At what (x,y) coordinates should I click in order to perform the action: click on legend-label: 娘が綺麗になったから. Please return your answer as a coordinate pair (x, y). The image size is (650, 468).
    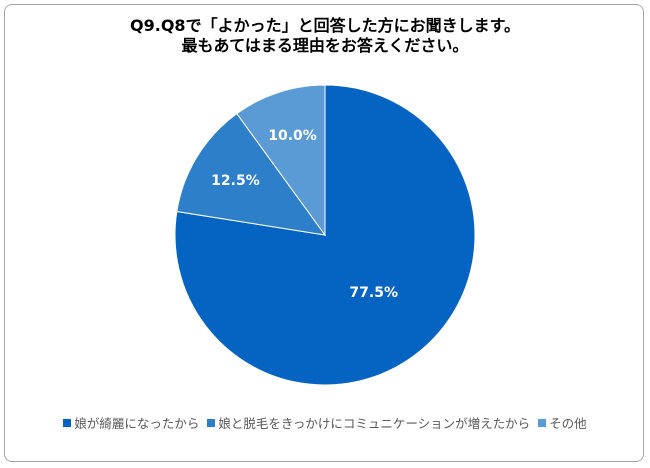
    Looking at the image, I should click on (137, 423).